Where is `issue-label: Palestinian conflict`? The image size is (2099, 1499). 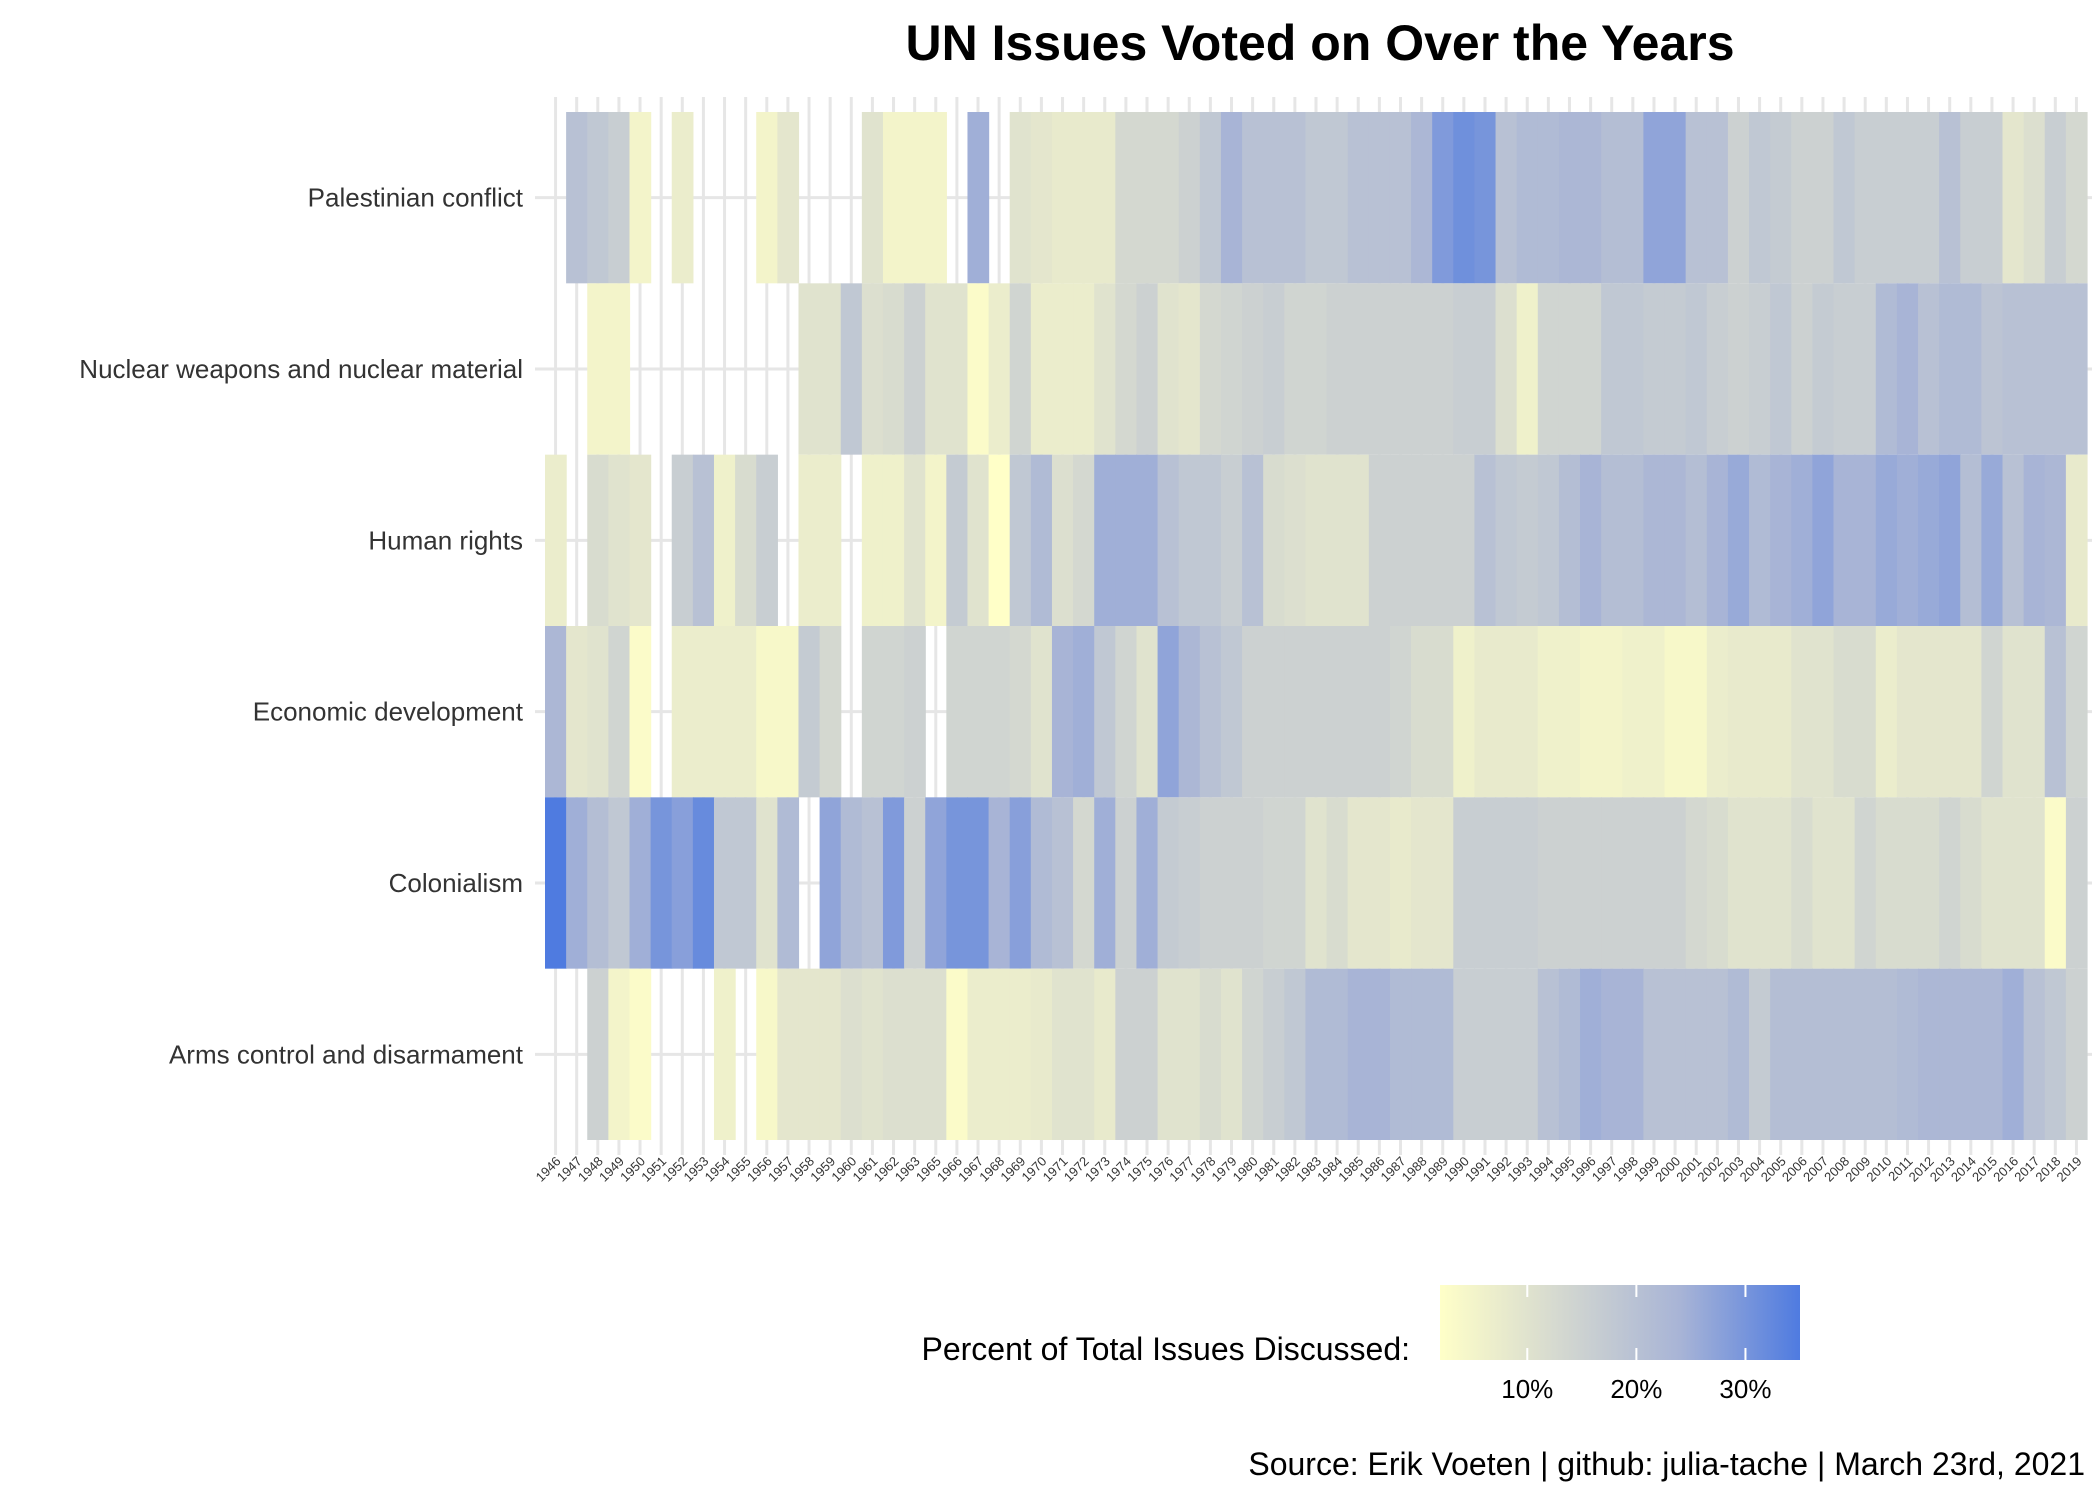
issue-label: Palestinian conflict is located at coordinates (416, 198).